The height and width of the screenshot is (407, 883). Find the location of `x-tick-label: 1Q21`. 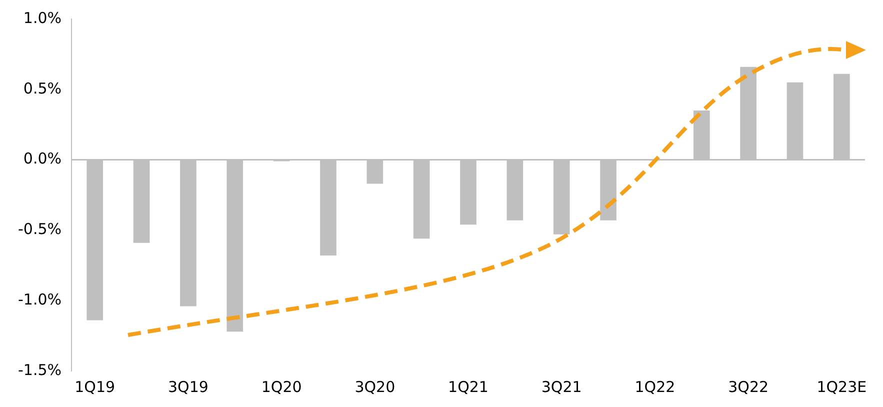

x-tick-label: 1Q21 is located at coordinates (468, 387).